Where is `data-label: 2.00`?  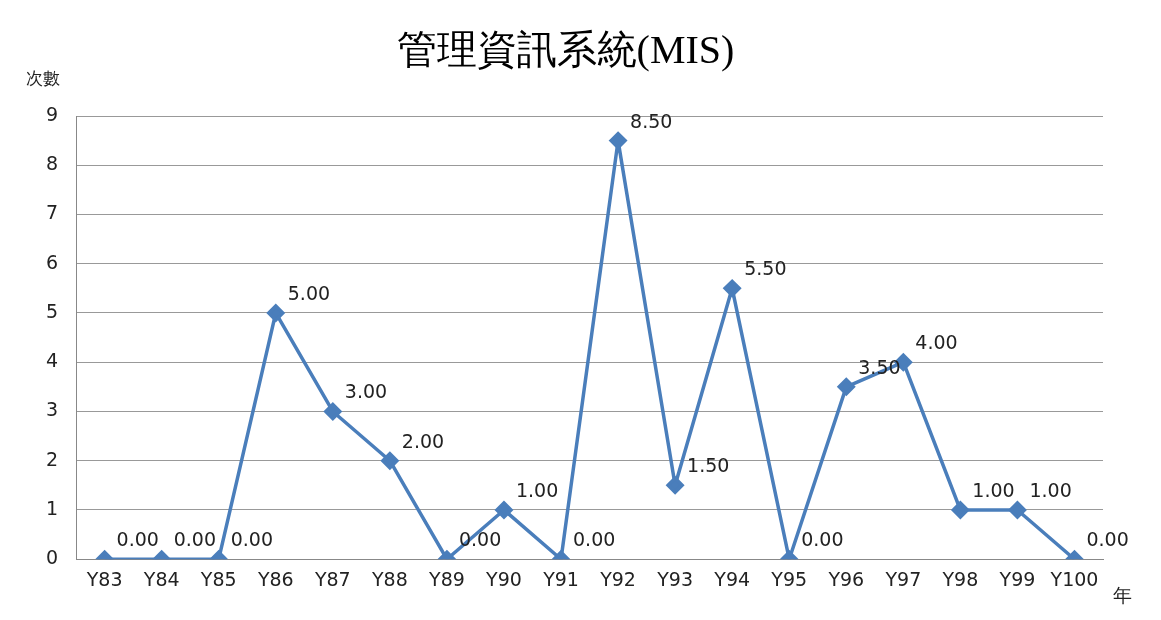 data-label: 2.00 is located at coordinates (423, 440).